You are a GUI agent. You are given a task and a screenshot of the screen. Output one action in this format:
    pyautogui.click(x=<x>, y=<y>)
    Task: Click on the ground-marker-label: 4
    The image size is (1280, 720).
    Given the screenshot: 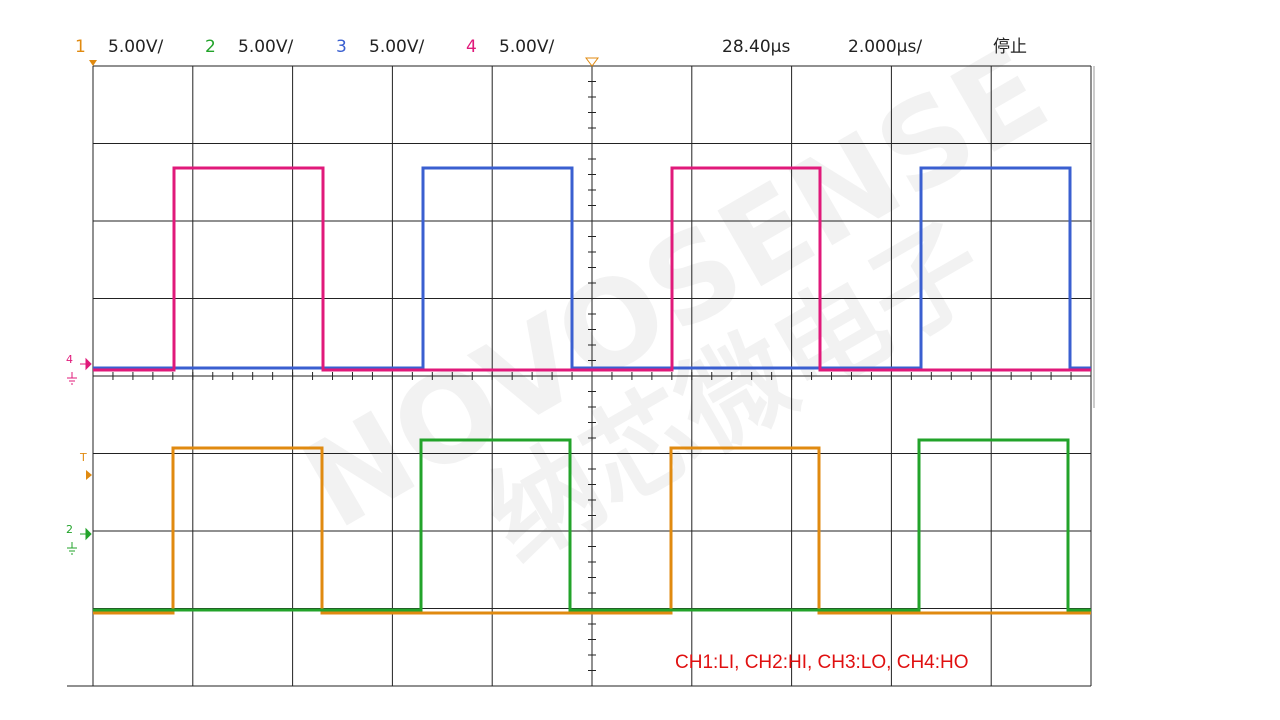 What is the action you would take?
    pyautogui.click(x=69, y=359)
    